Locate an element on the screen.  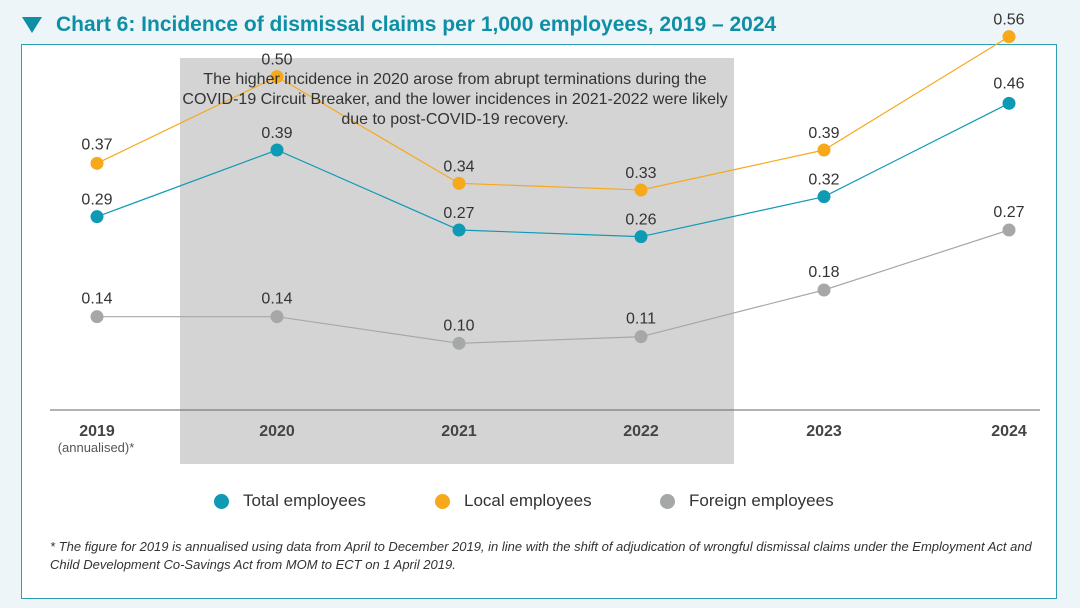
data-label: 0.10 is located at coordinates (458, 325).